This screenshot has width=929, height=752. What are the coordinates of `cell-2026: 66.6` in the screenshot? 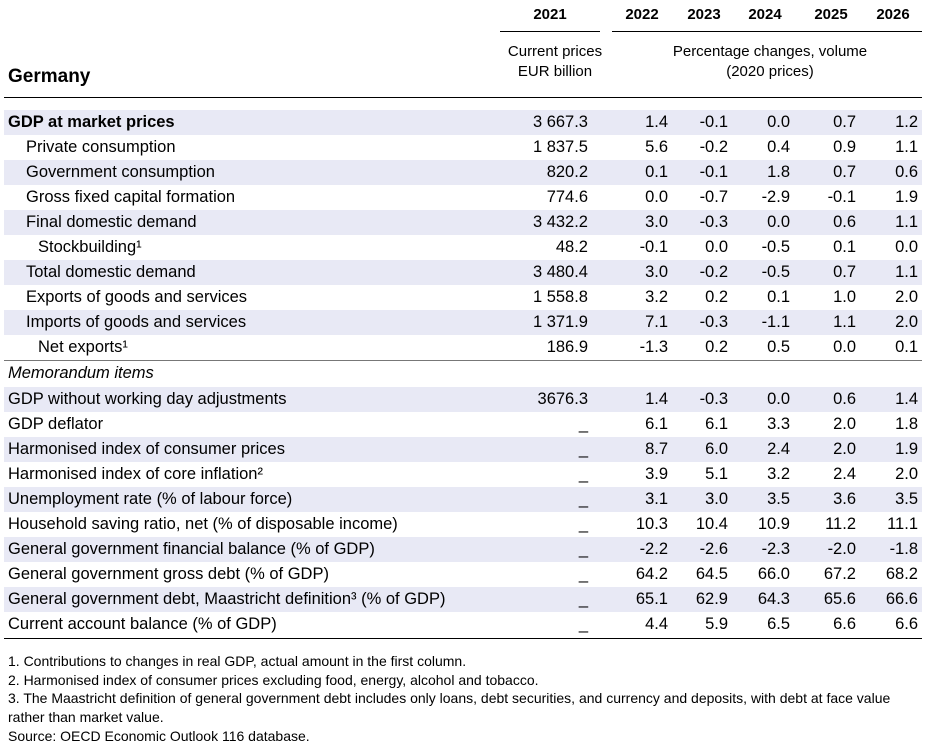 It's located at (901, 599).